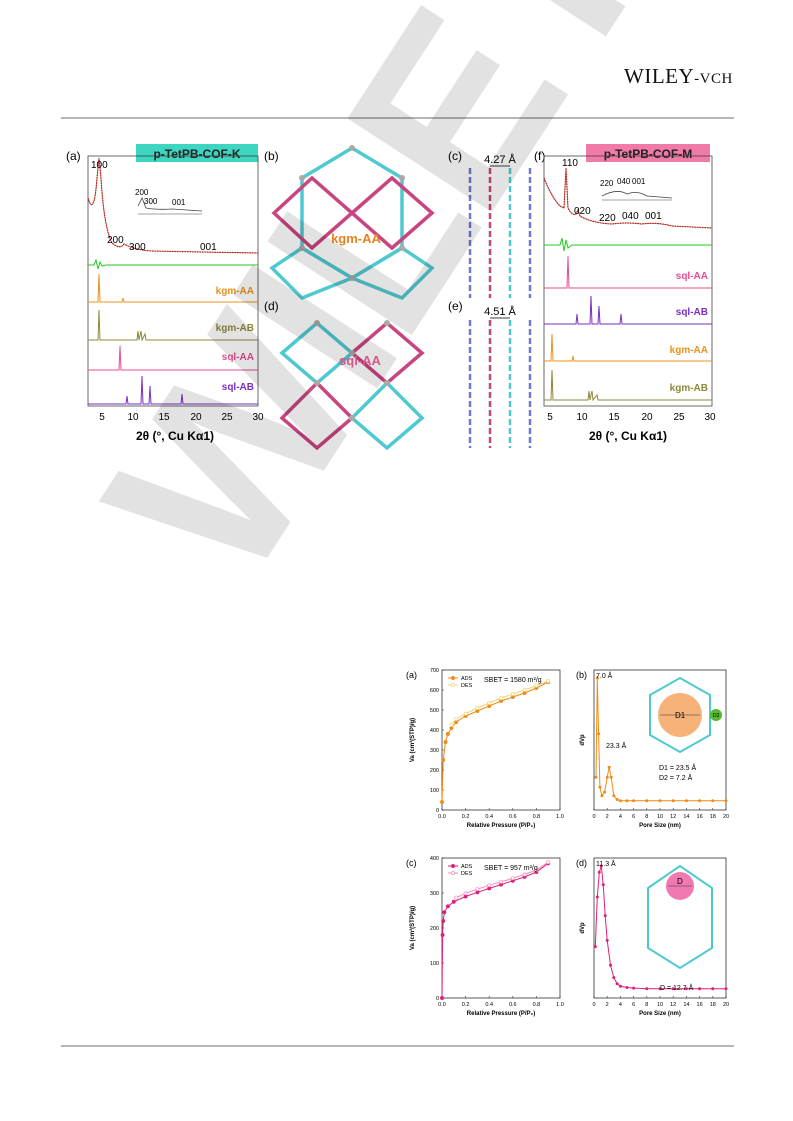 This screenshot has height=1121, width=793. What do you see at coordinates (616, 745) in the screenshot?
I see `psd-b-peak-2: 23.3 Å` at bounding box center [616, 745].